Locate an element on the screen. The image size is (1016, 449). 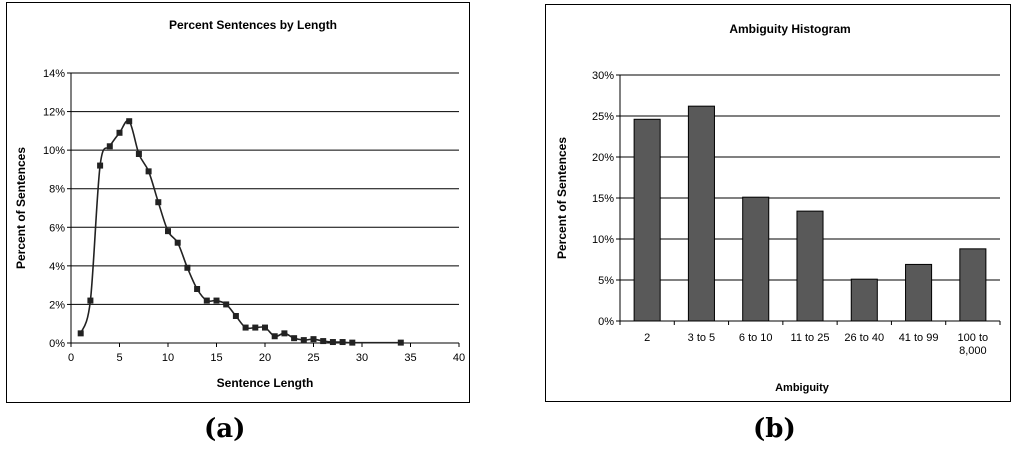
y-tick-label: 12% is located at coordinates (54, 113).